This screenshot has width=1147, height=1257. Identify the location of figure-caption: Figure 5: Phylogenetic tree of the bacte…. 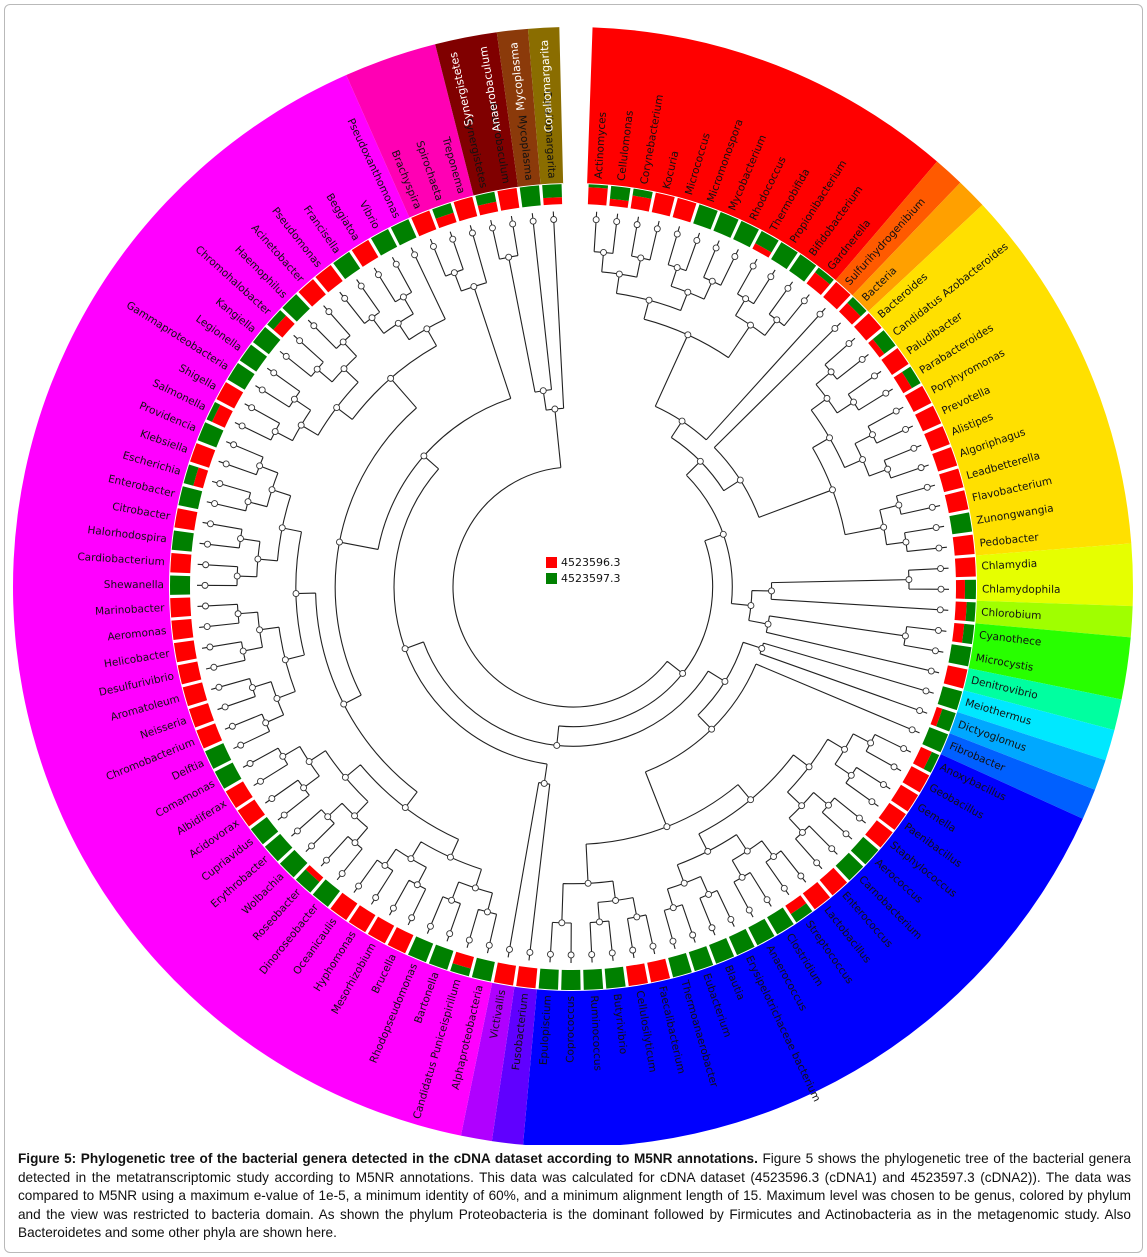
(574, 1196).